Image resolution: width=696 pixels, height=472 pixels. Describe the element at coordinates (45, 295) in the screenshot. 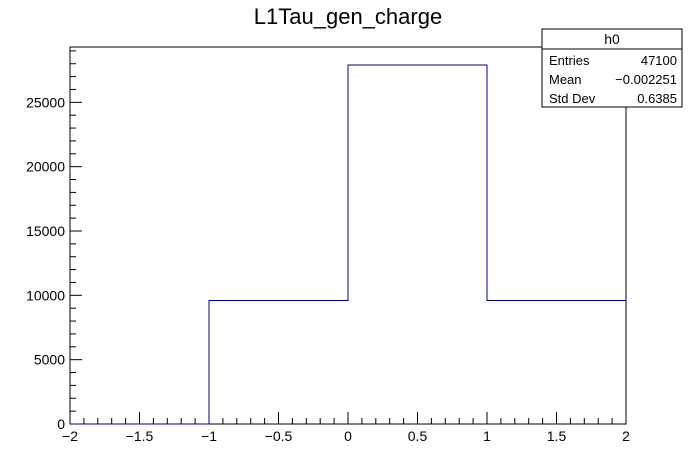

I see `y-tick-label: 10000` at that location.